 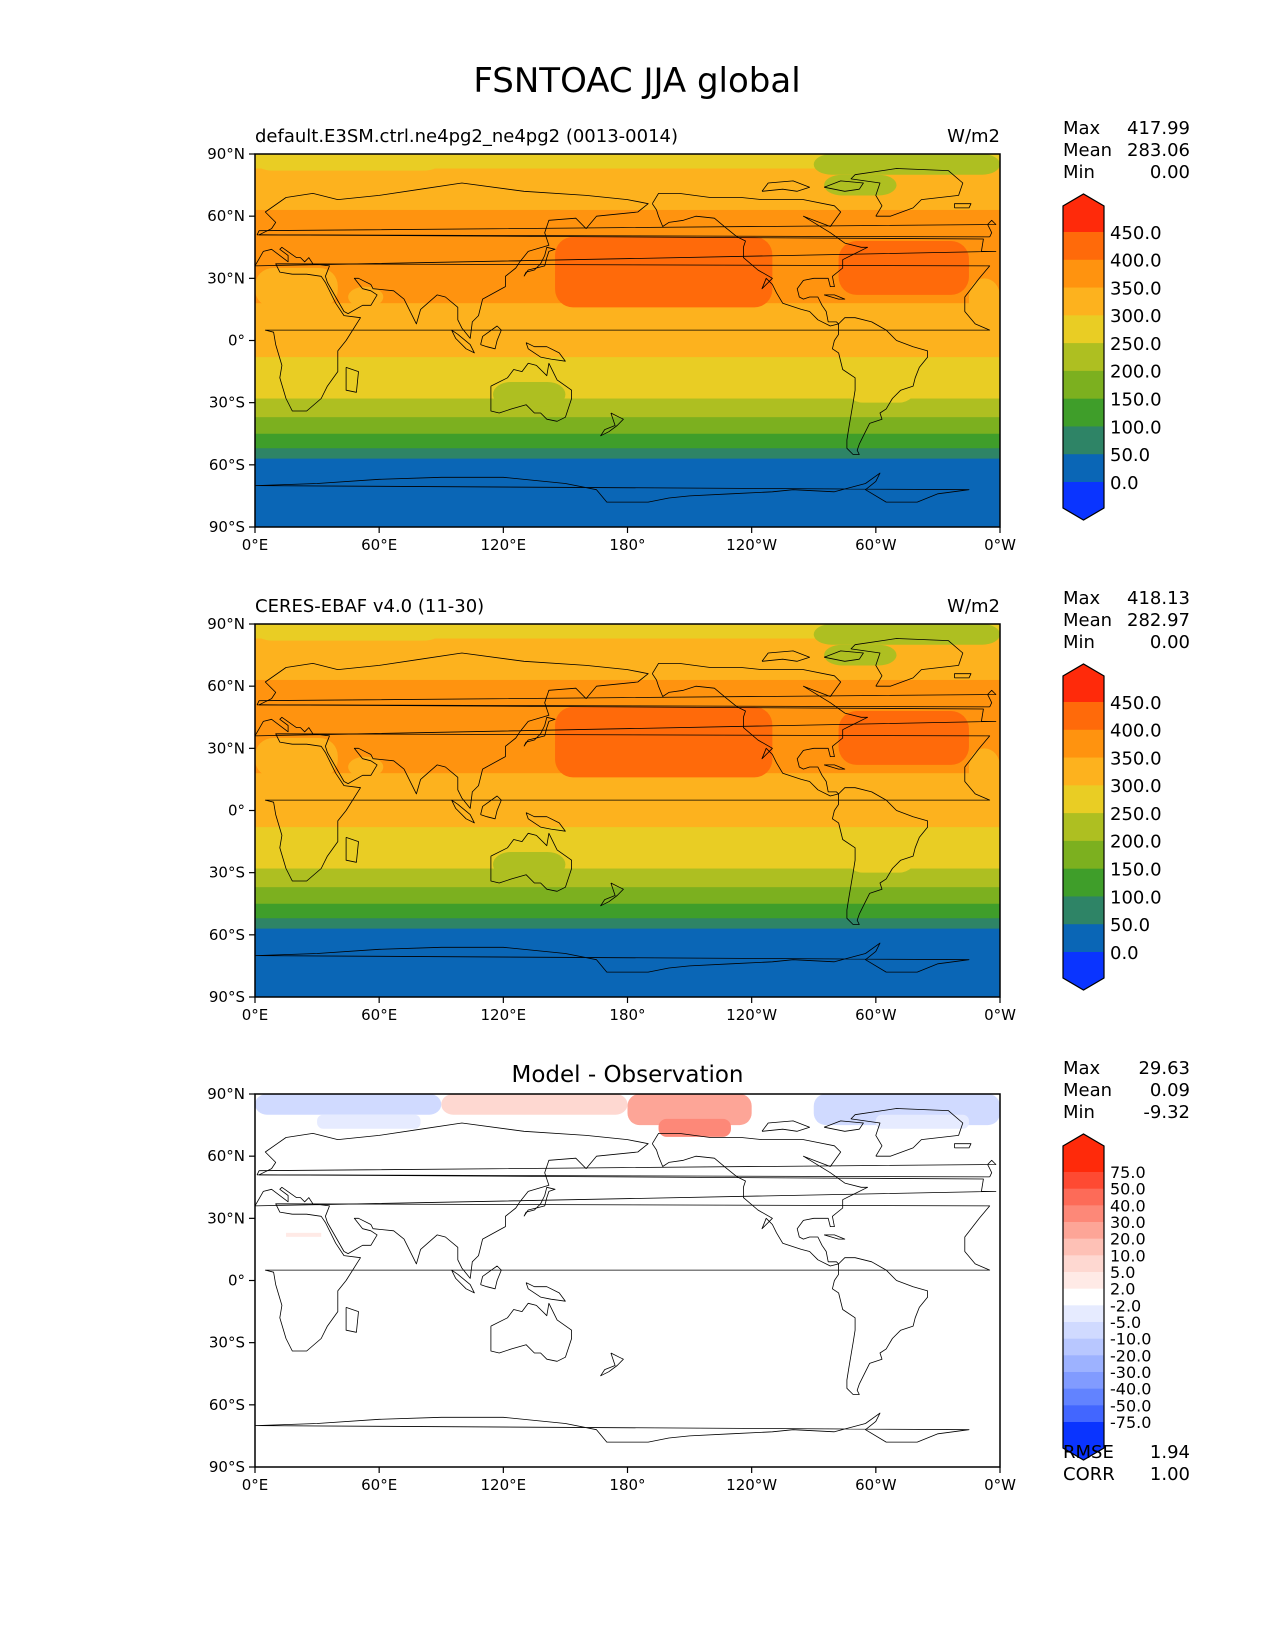 I want to click on figure-title: FSNTOAC JJA global, so click(x=636, y=81).